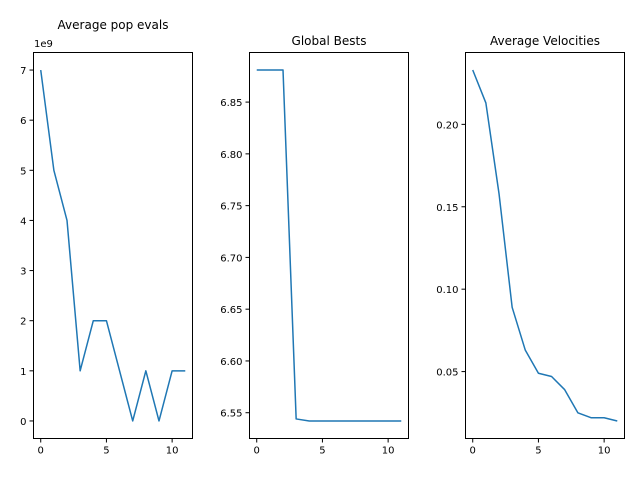 The image size is (640, 480). What do you see at coordinates (231, 258) in the screenshot?
I see `y-tick-label: 6.70` at bounding box center [231, 258].